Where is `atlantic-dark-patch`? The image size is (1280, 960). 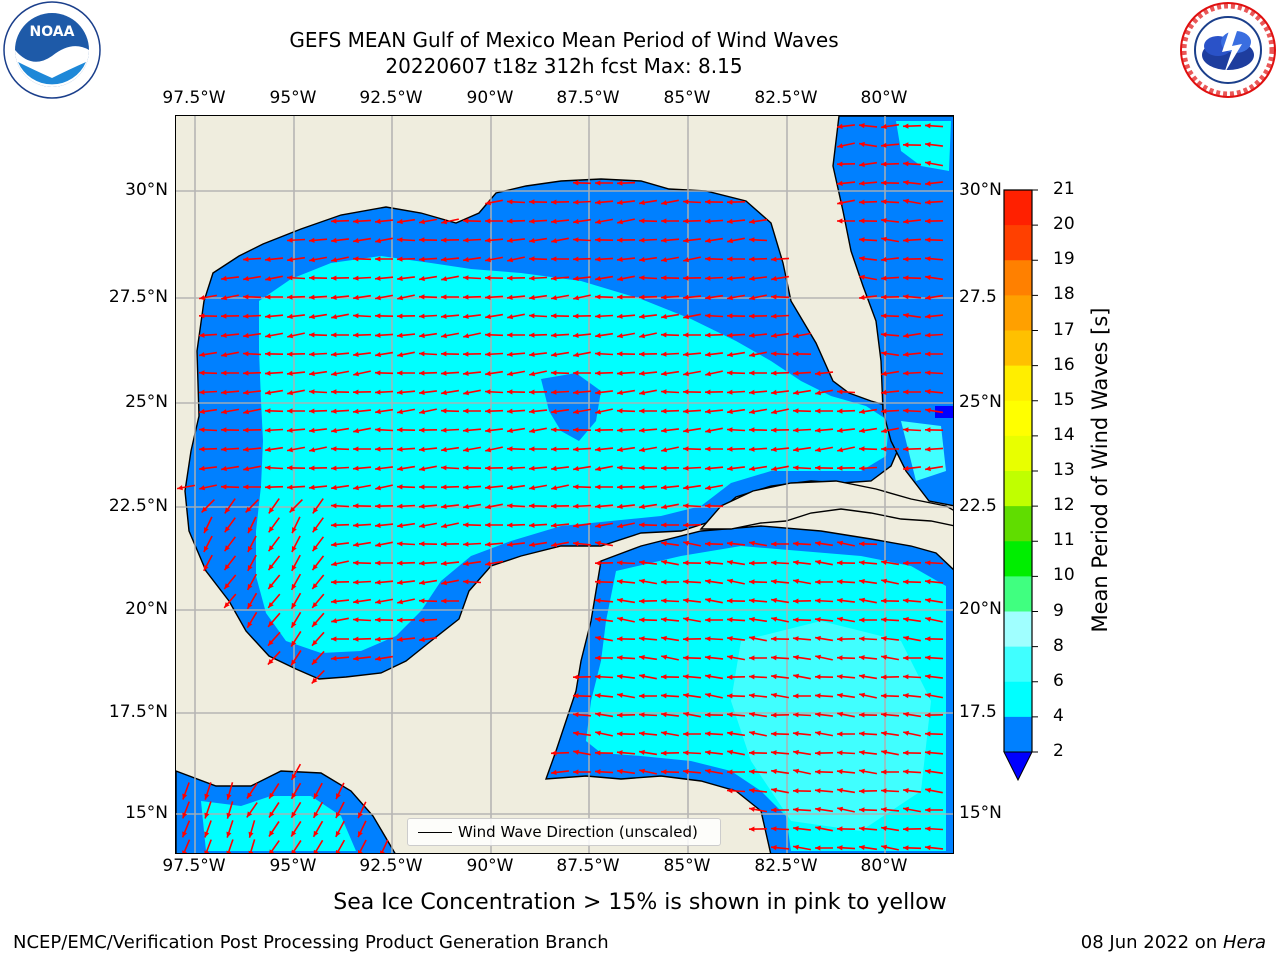 atlantic-dark-patch is located at coordinates (944, 412).